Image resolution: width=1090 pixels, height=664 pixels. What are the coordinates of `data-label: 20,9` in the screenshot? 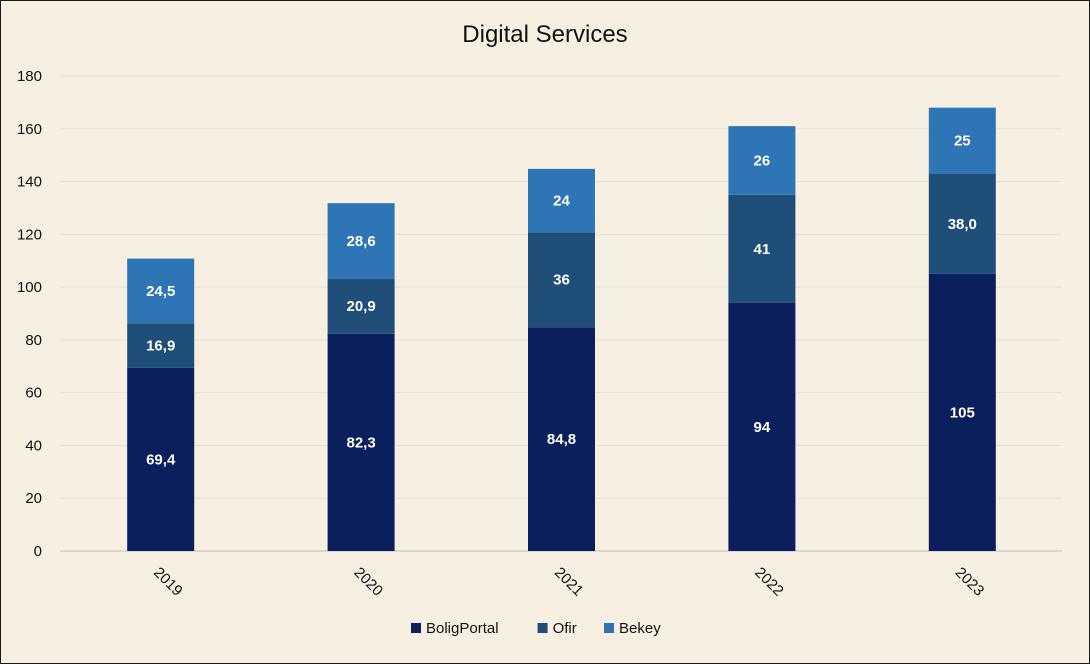 It's located at (360, 306).